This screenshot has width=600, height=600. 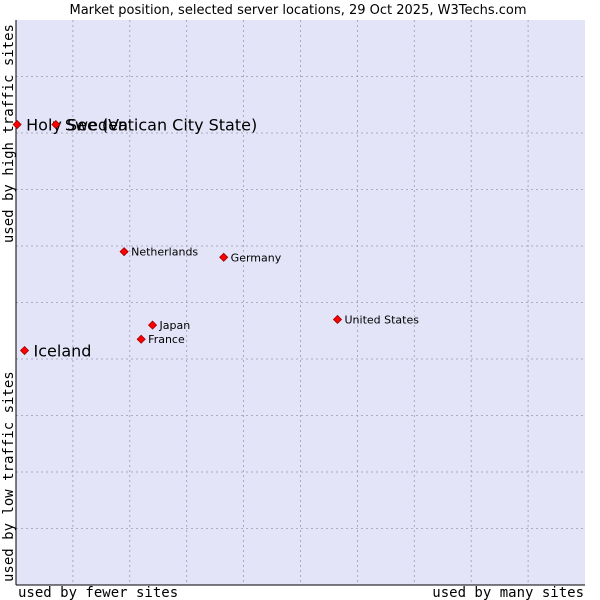 What do you see at coordinates (63, 351) in the screenshot?
I see `point-label: Iceland` at bounding box center [63, 351].